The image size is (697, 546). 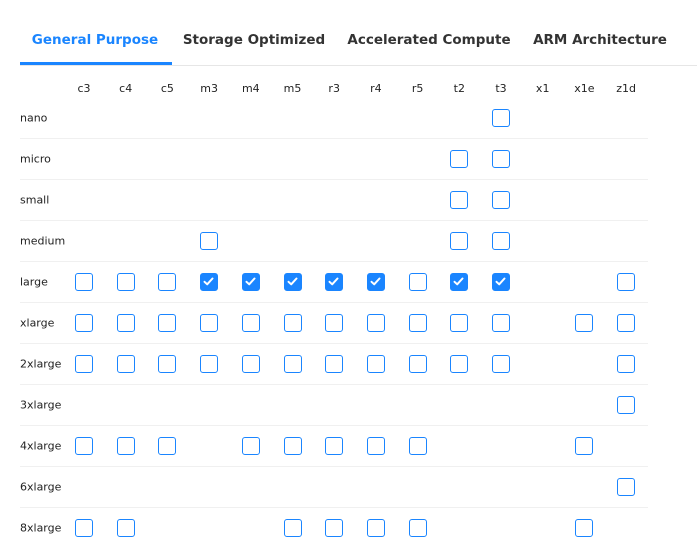 What do you see at coordinates (84, 282) in the screenshot?
I see `checkbox-c3-large` at bounding box center [84, 282].